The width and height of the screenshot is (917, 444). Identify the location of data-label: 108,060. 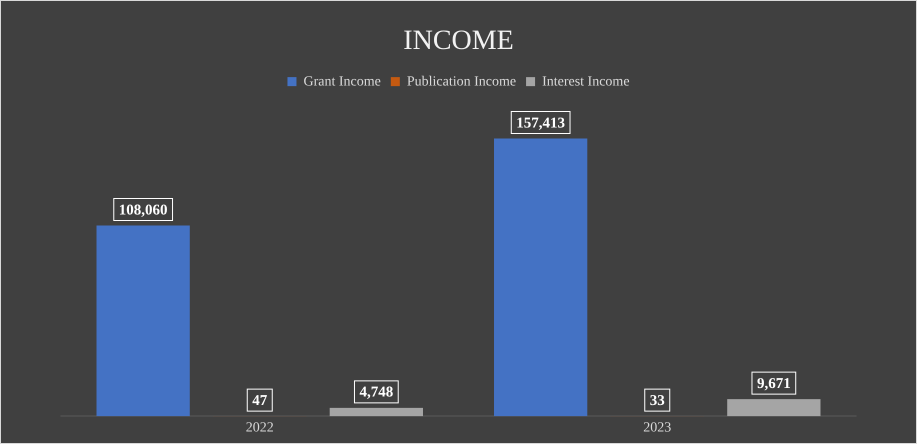
(143, 210).